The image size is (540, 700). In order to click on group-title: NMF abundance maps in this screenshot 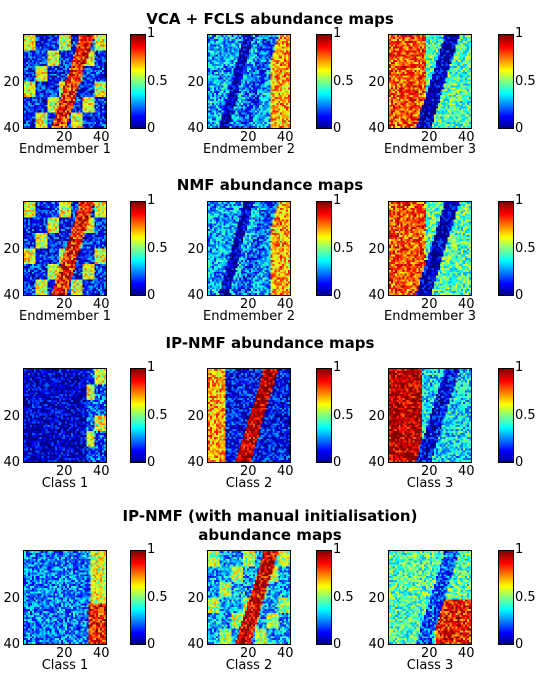, I will do `click(270, 185)`.